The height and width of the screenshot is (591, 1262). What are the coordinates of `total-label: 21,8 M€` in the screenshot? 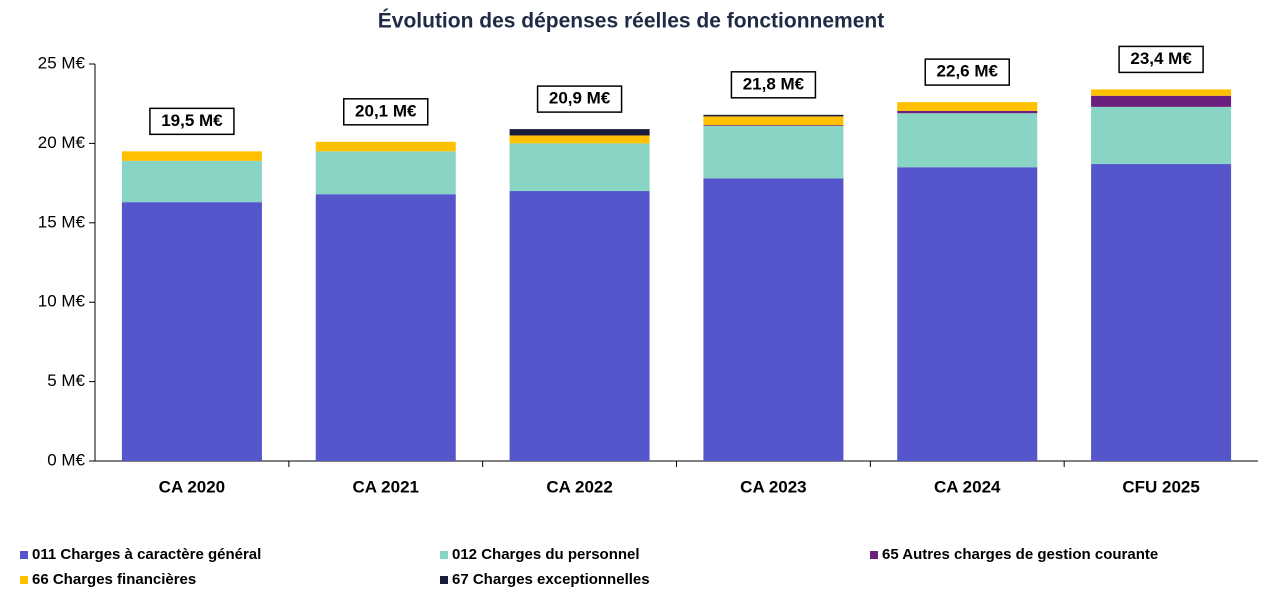 It's located at (774, 83).